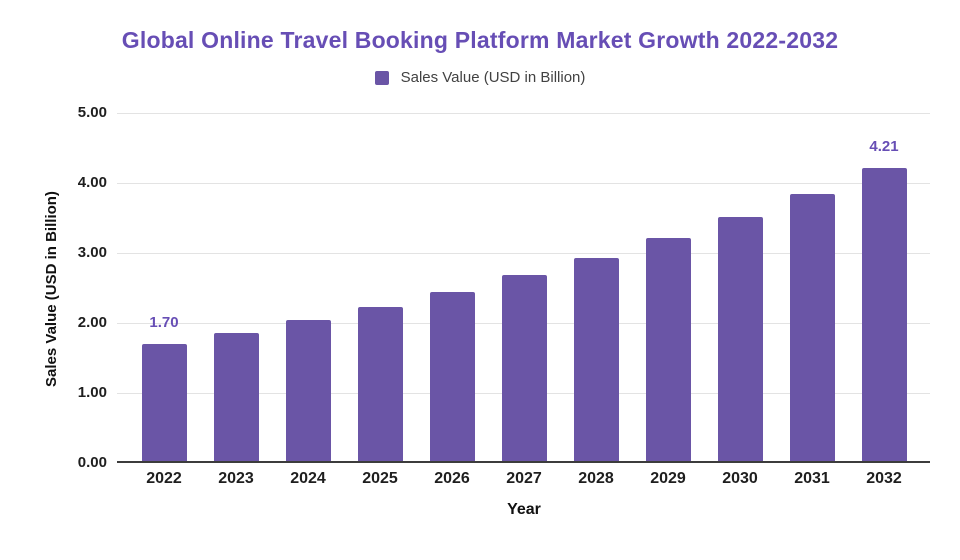  I want to click on bar-slot-2025, so click(380, 288).